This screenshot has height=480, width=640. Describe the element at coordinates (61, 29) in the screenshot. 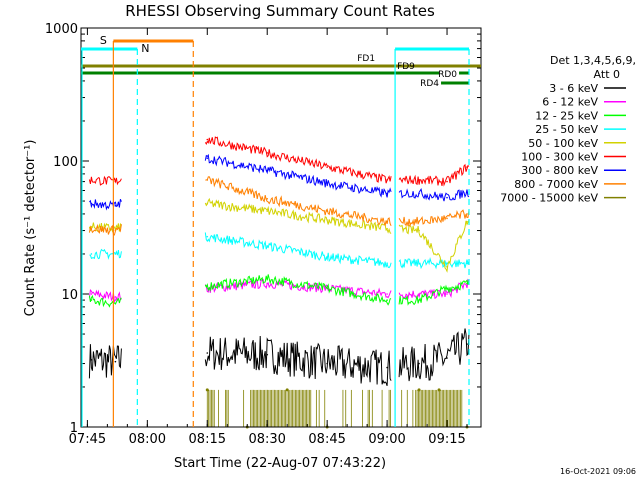

I see `y-tick-label: 1000` at that location.